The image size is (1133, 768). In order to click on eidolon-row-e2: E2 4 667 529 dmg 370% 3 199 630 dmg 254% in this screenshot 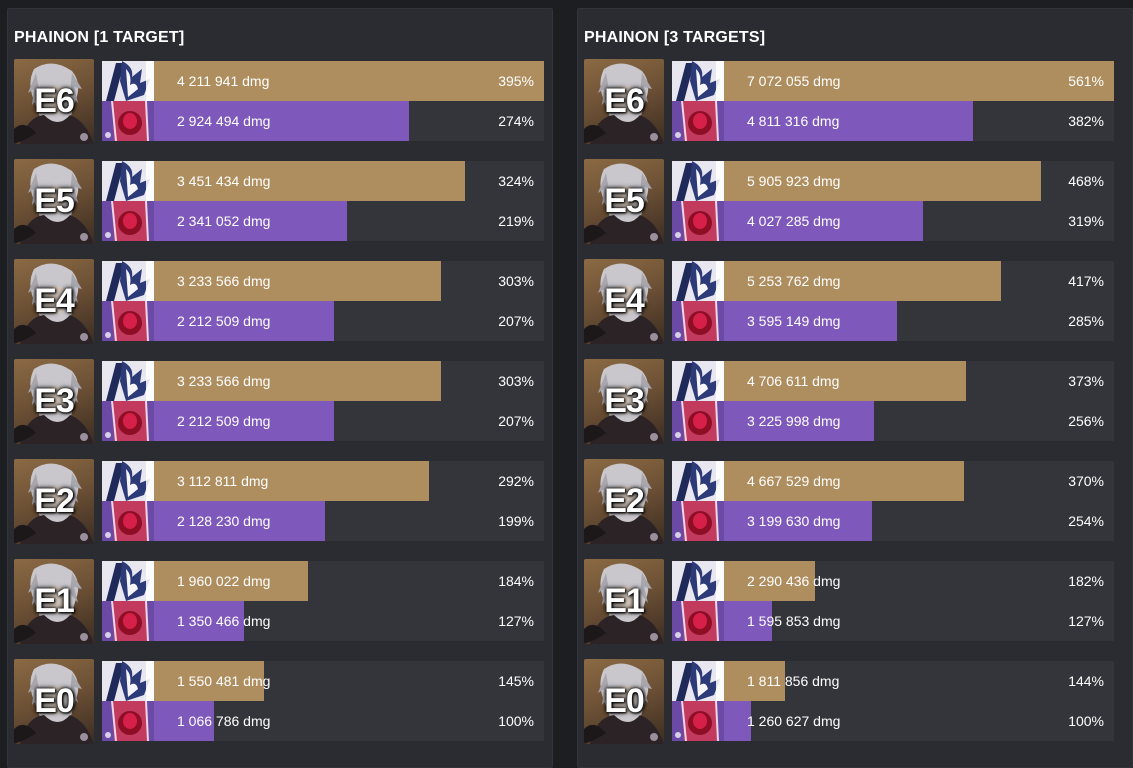, I will do `click(849, 501)`.